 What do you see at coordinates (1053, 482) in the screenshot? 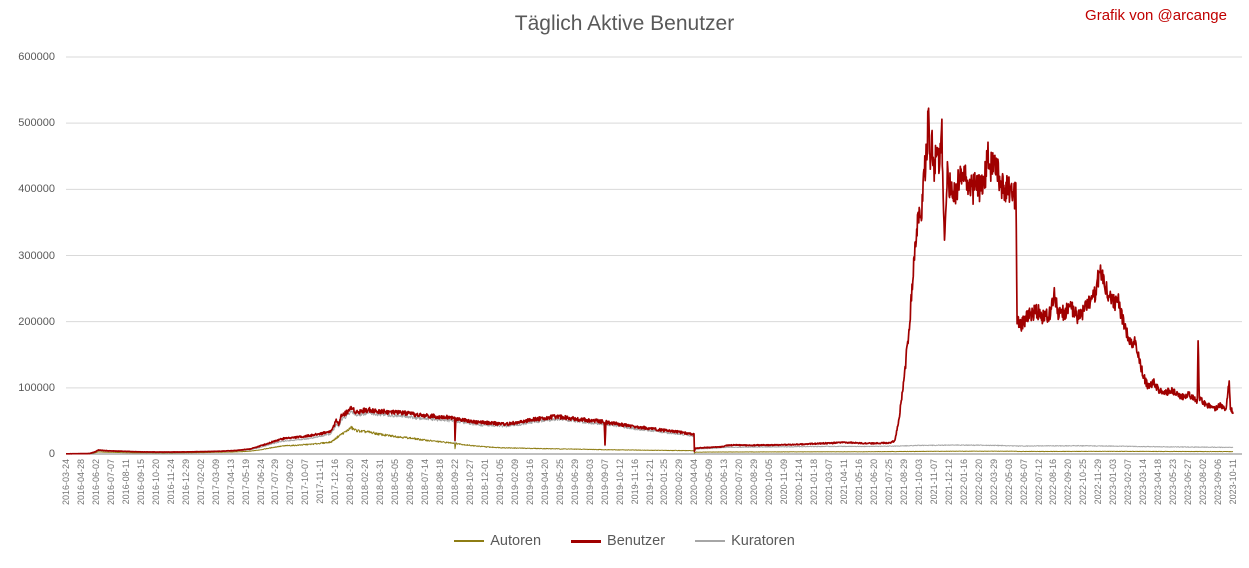
I see `x-tick-label: 2022-08-16` at bounding box center [1053, 482].